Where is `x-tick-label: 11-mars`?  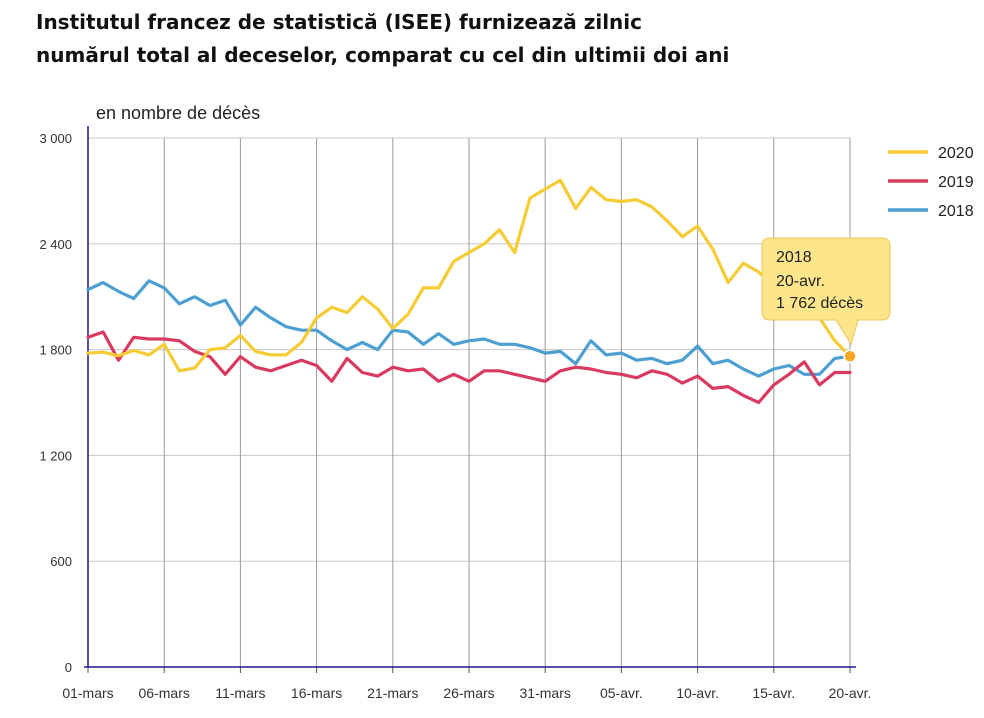 x-tick-label: 11-mars is located at coordinates (240, 693).